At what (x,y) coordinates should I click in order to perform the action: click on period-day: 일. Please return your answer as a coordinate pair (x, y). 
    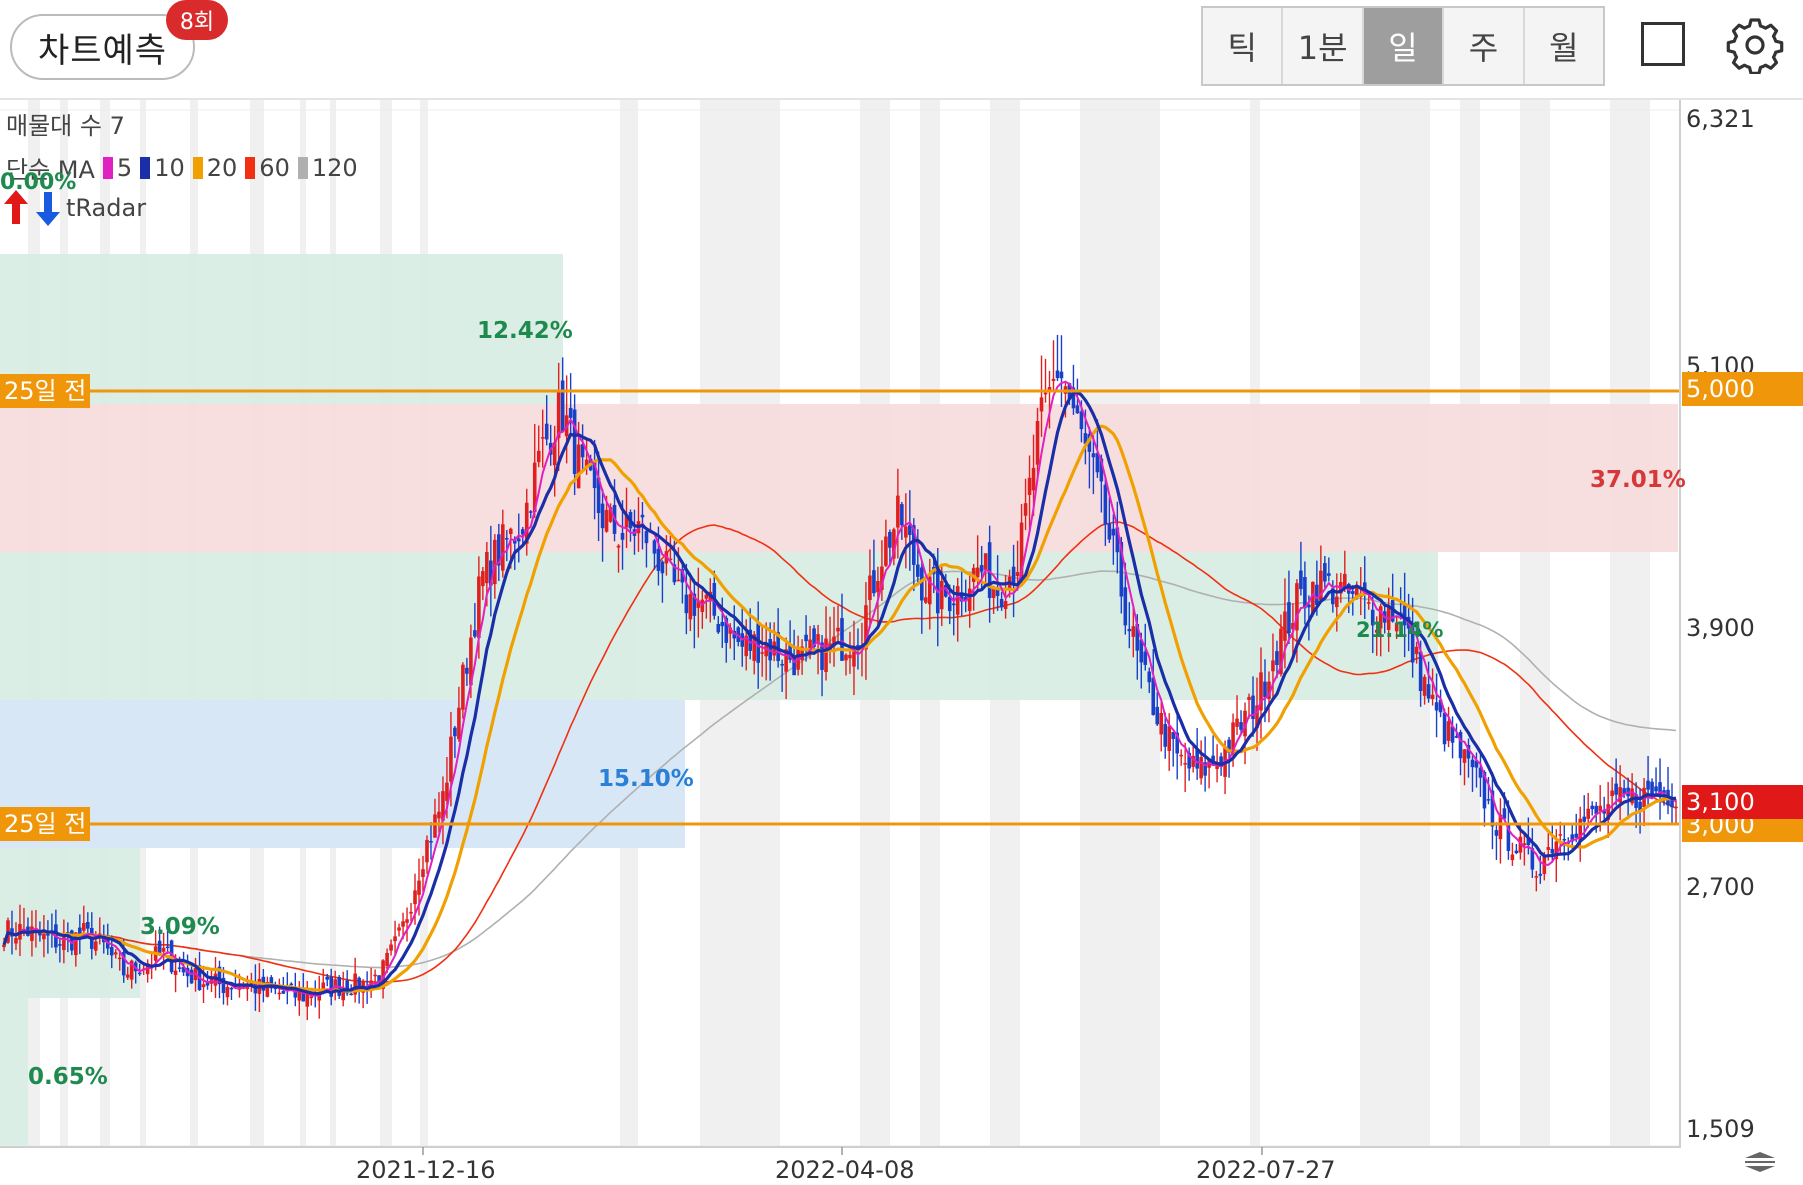
    Looking at the image, I should click on (1404, 46).